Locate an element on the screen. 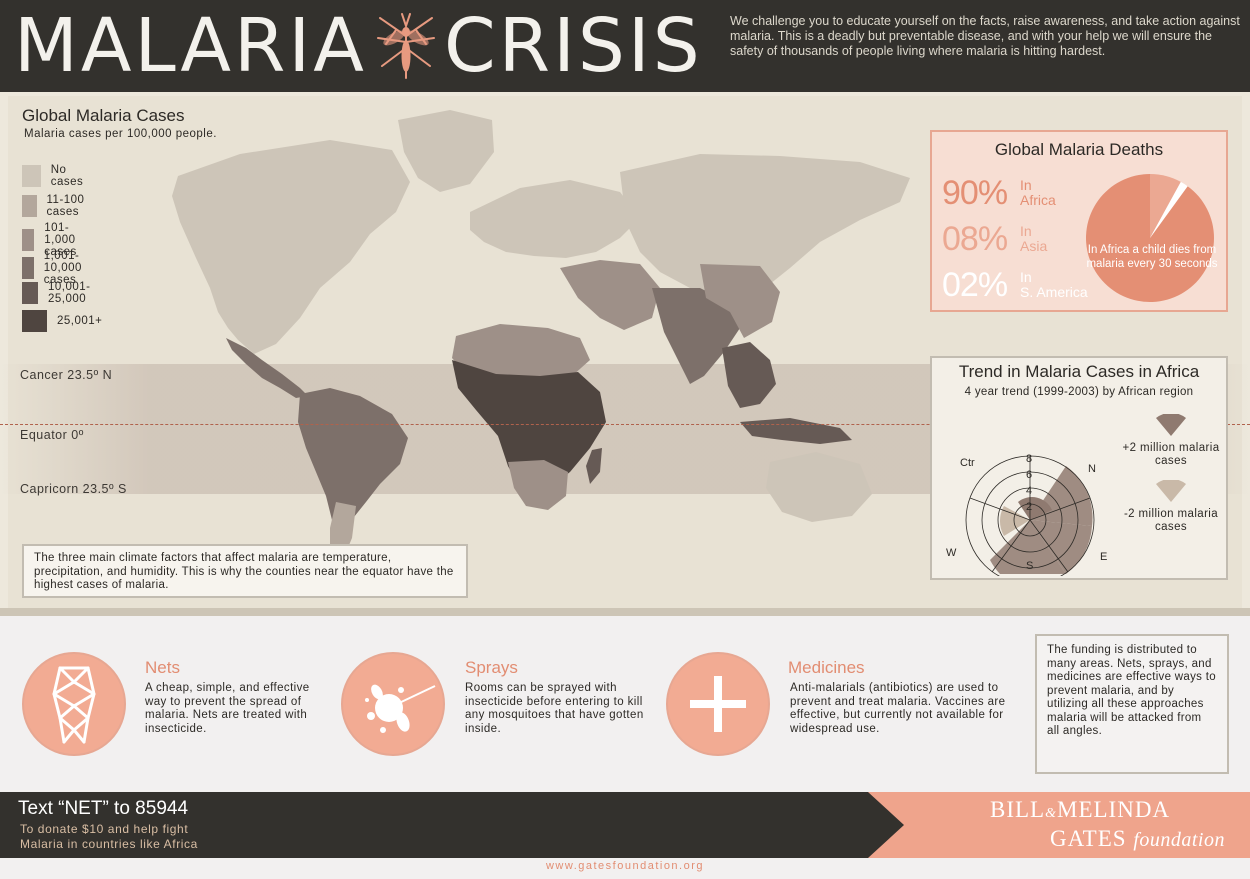  china is located at coordinates (740, 301).